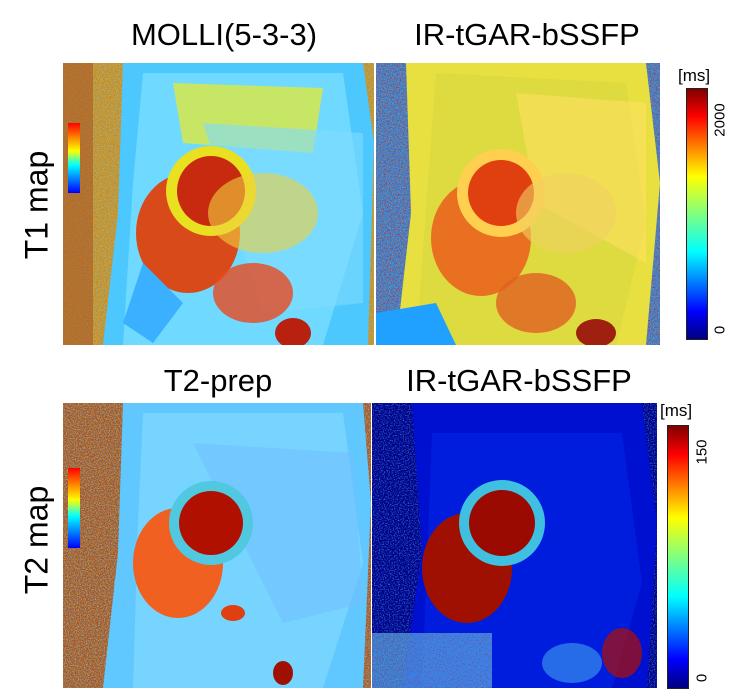  Describe the element at coordinates (697, 214) in the screenshot. I see `t1-colorbar` at that location.